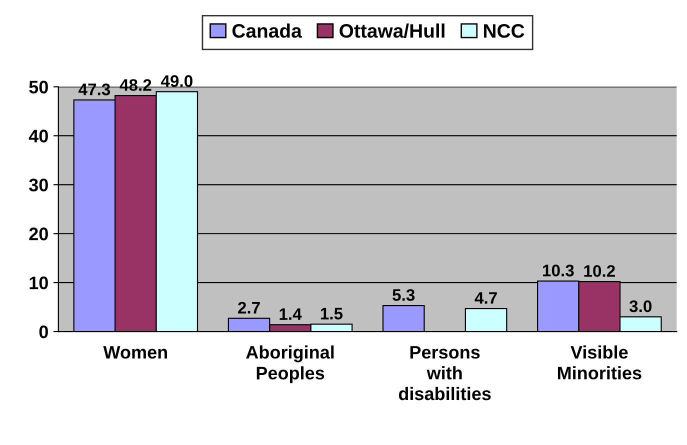 The height and width of the screenshot is (445, 687). Describe the element at coordinates (267, 31) in the screenshot. I see `legend-label: Canada` at that location.